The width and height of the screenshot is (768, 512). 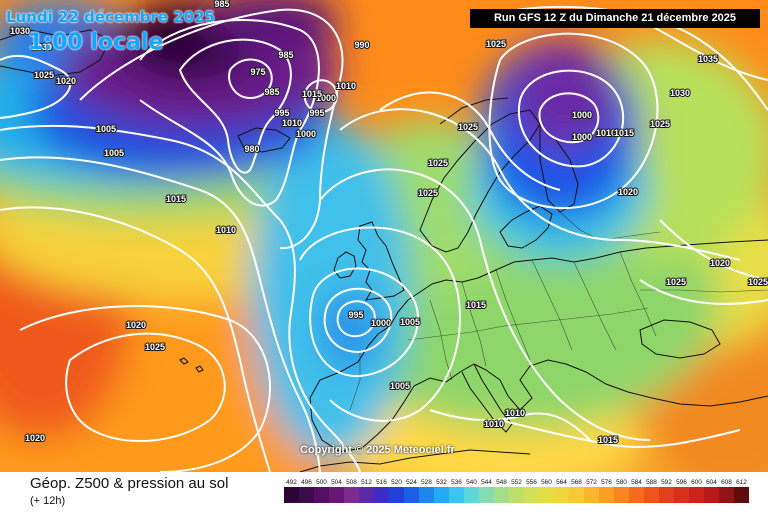 What do you see at coordinates (361, 45) in the screenshot?
I see `isobar-label: 990` at bounding box center [361, 45].